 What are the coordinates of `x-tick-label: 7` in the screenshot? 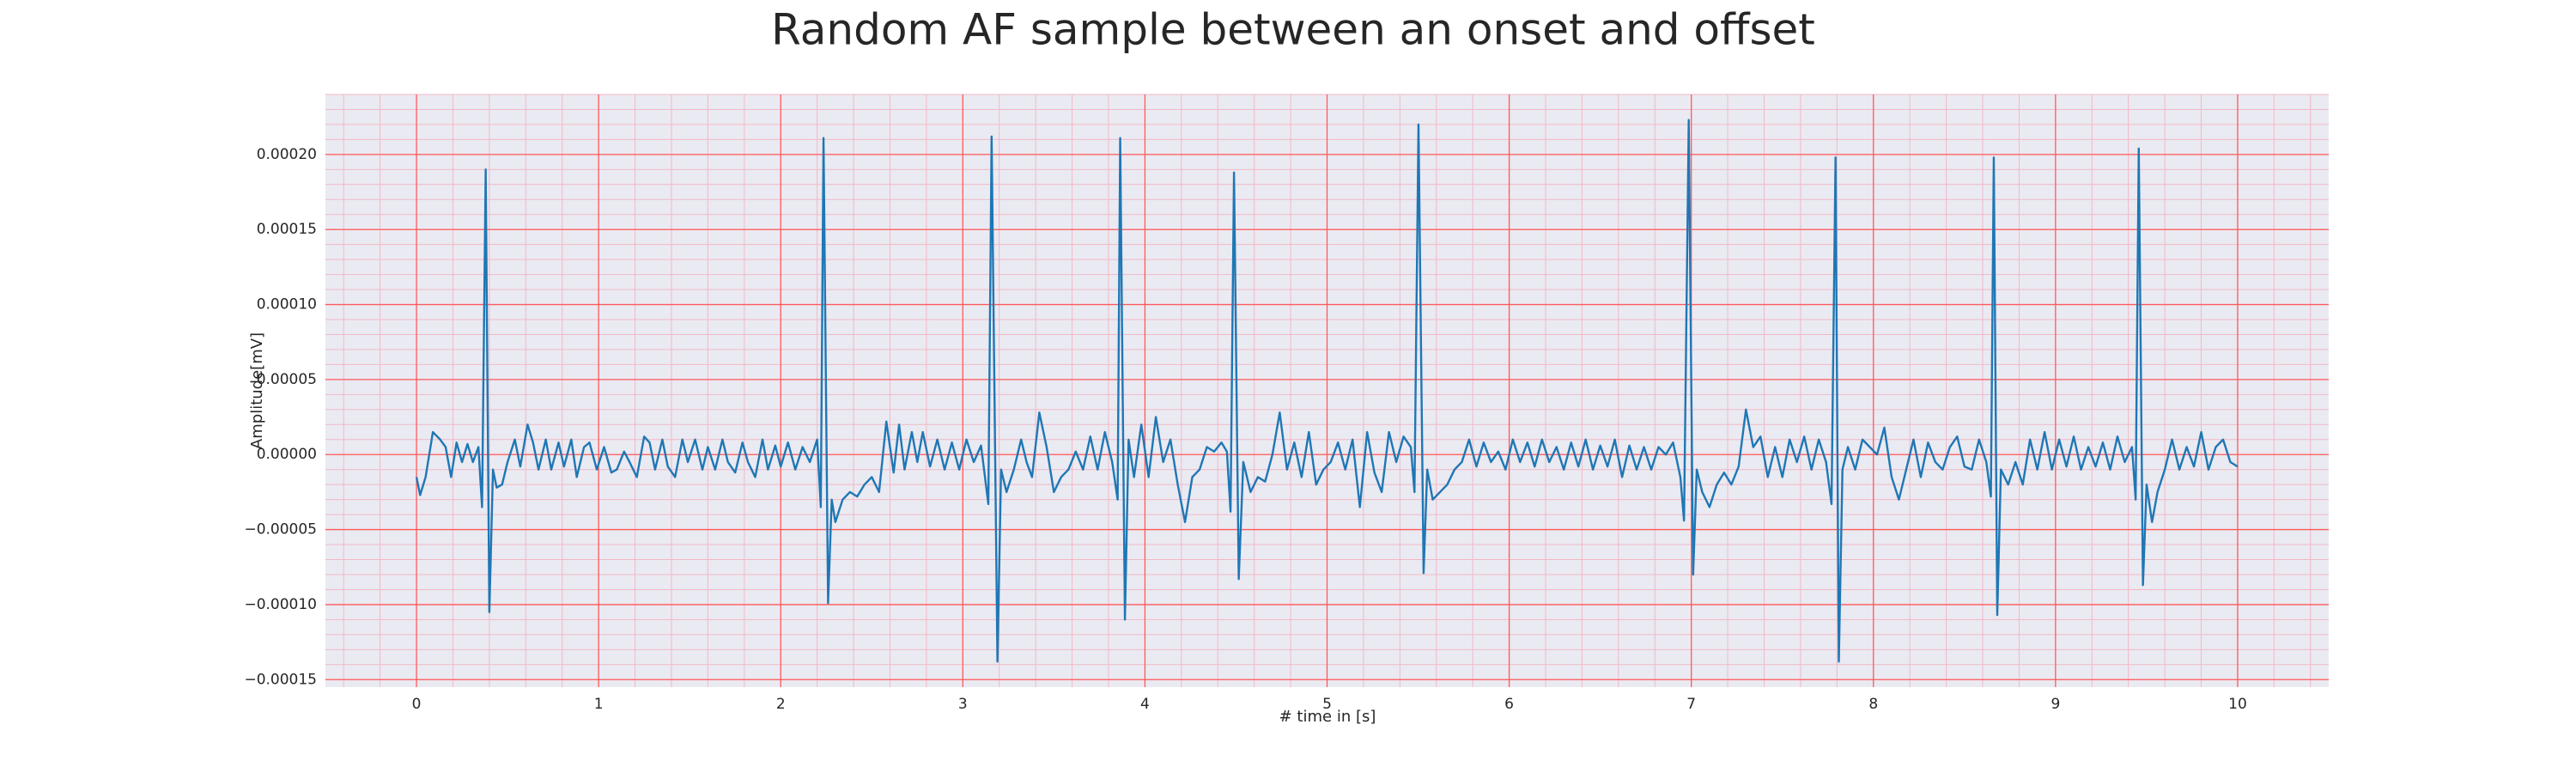 It's located at (1691, 704).